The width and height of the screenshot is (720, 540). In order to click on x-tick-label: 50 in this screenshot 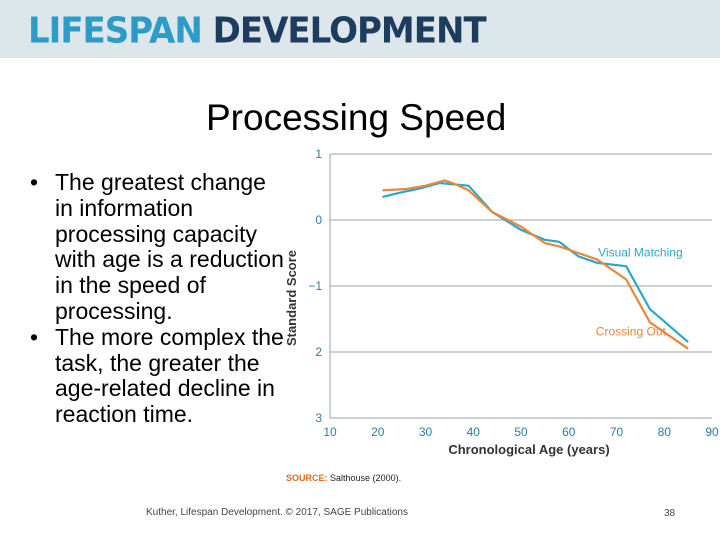, I will do `click(521, 432)`.